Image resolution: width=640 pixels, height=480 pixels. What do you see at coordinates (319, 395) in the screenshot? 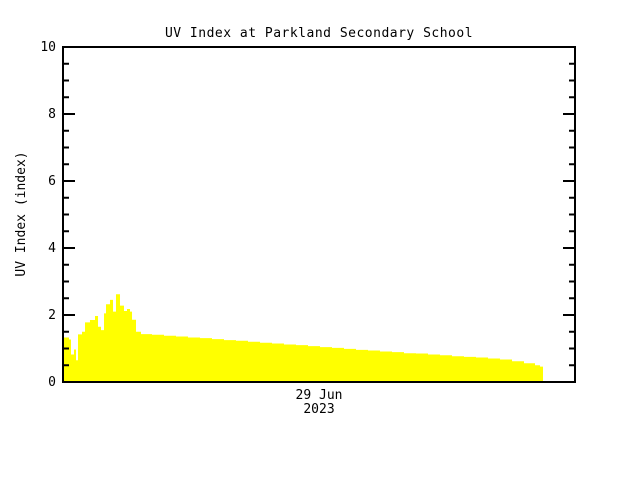
I see `x-tick-label-date: 29 Jun` at bounding box center [319, 395].